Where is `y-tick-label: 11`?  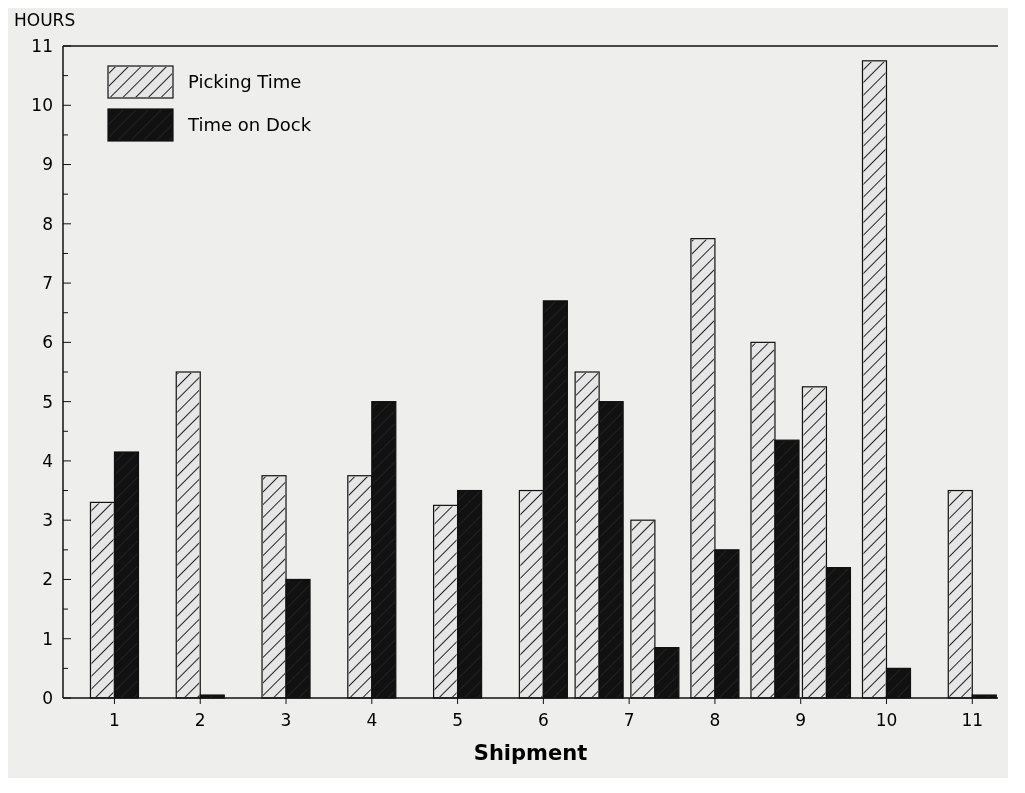
y-tick-label: 11 is located at coordinates (42, 45).